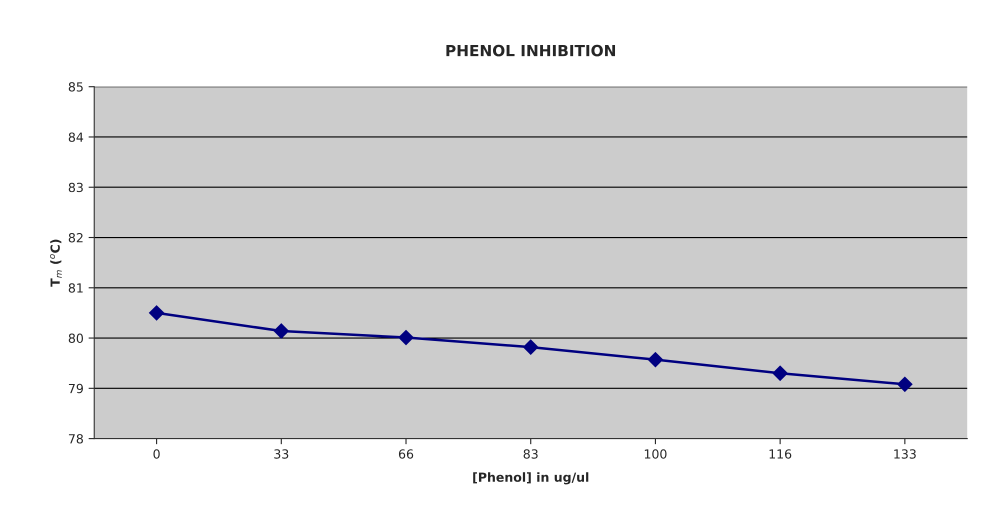 This screenshot has height=510, width=992. What do you see at coordinates (75, 338) in the screenshot?
I see `y-tick-label: 80` at bounding box center [75, 338].